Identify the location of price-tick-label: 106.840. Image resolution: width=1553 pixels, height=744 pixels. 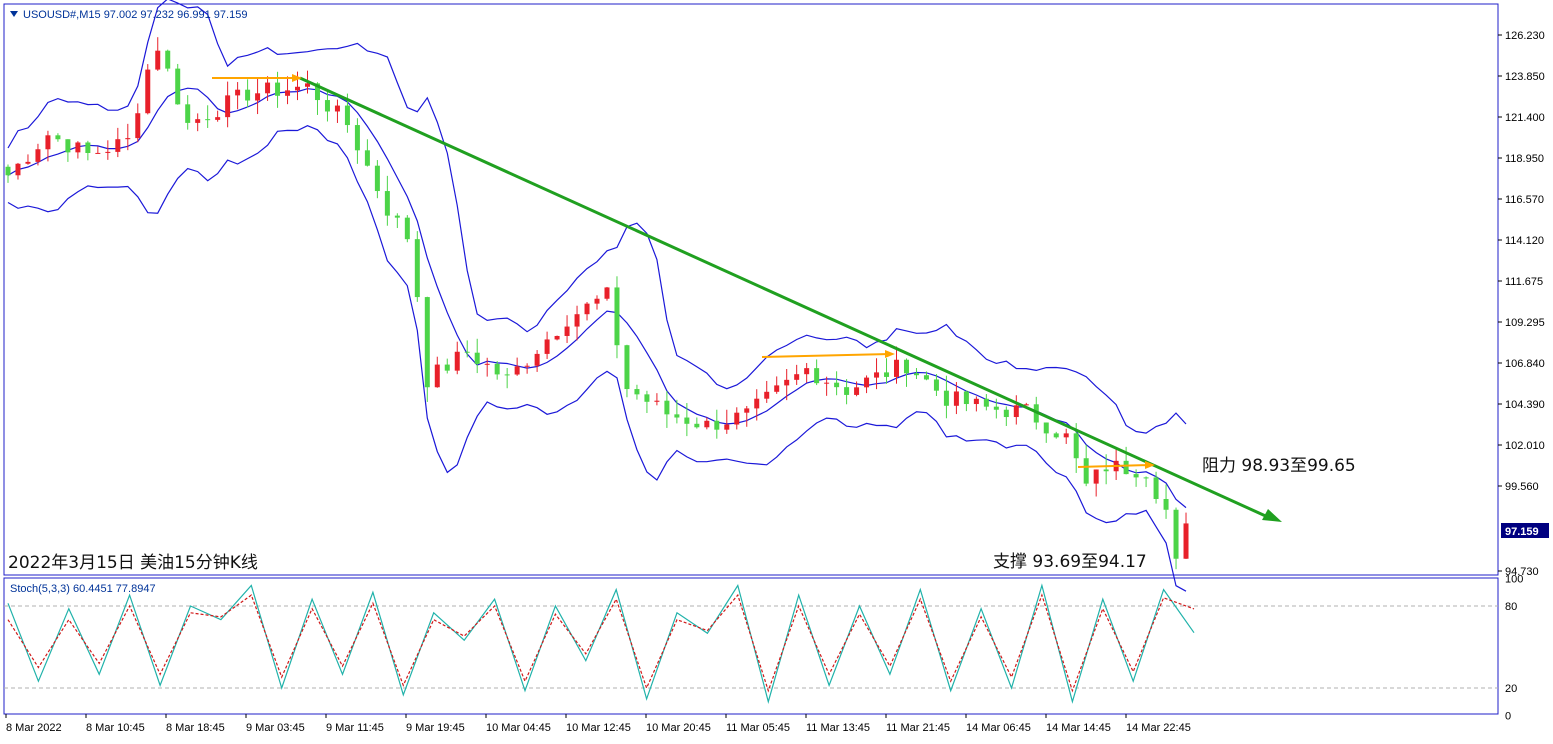
(1525, 364).